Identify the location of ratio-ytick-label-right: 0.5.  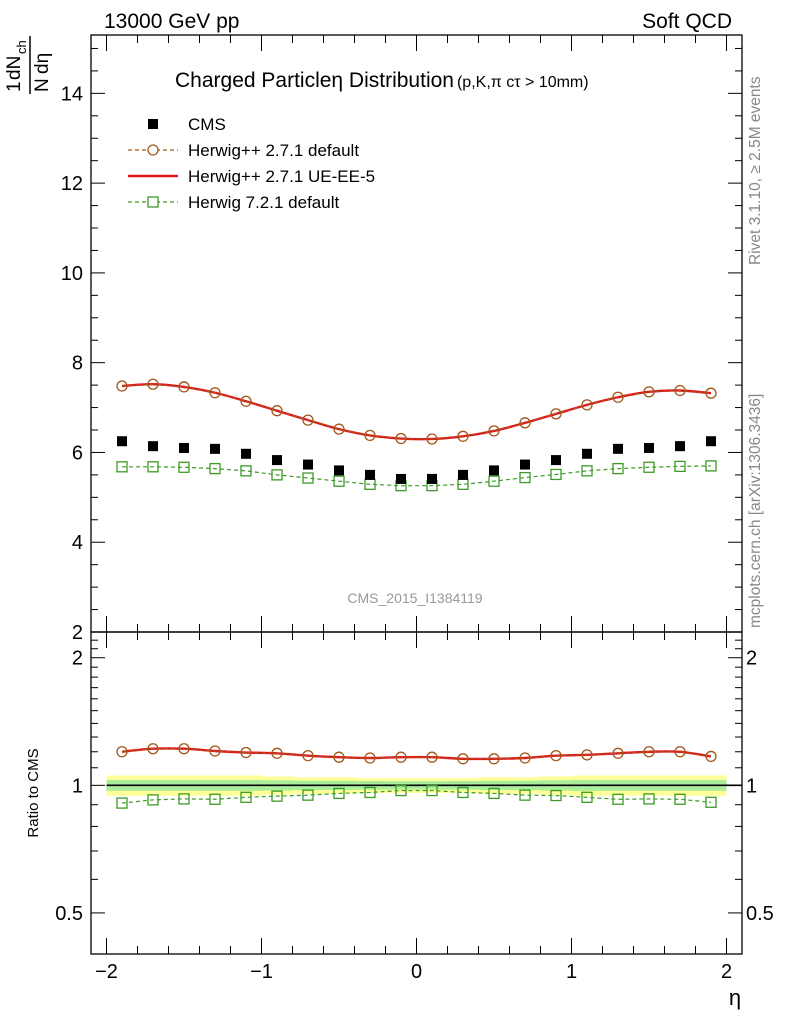
(760, 914).